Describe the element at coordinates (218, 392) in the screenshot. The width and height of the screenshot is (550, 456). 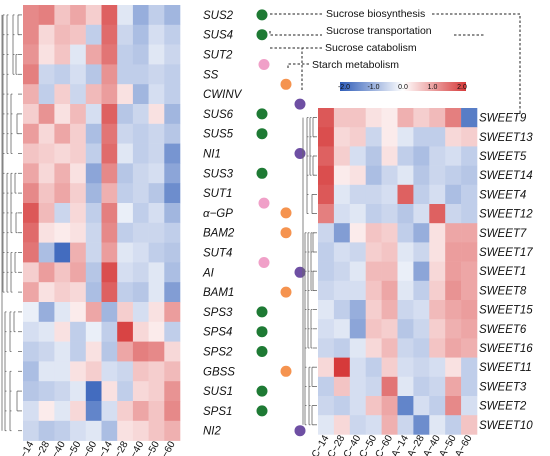
I see `left-row-label: SUS1` at that location.